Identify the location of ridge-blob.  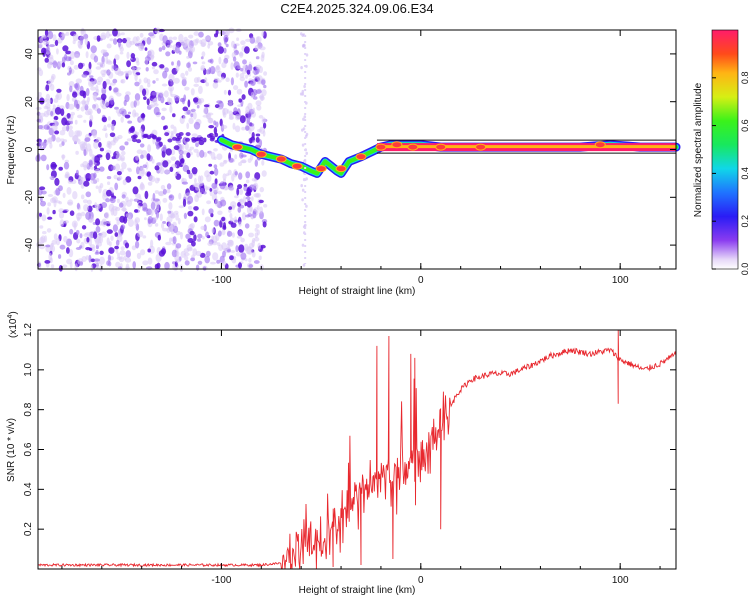
(441, 147).